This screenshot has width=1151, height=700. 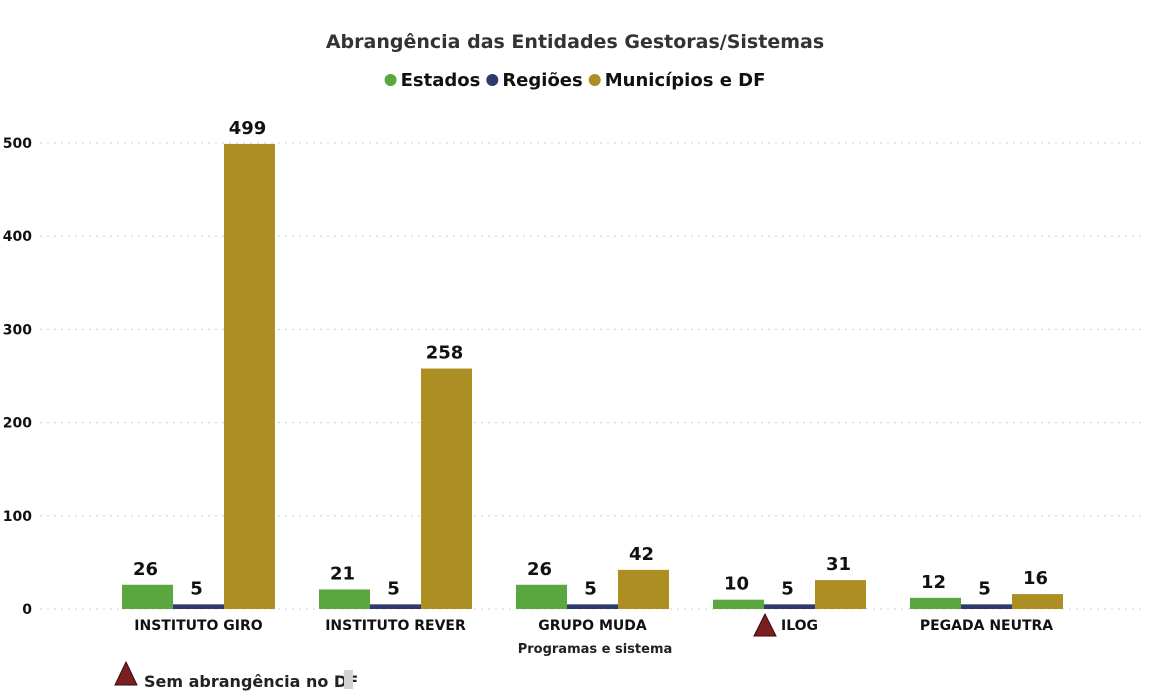 What do you see at coordinates (641, 554) in the screenshot?
I see `data-label: 42` at bounding box center [641, 554].